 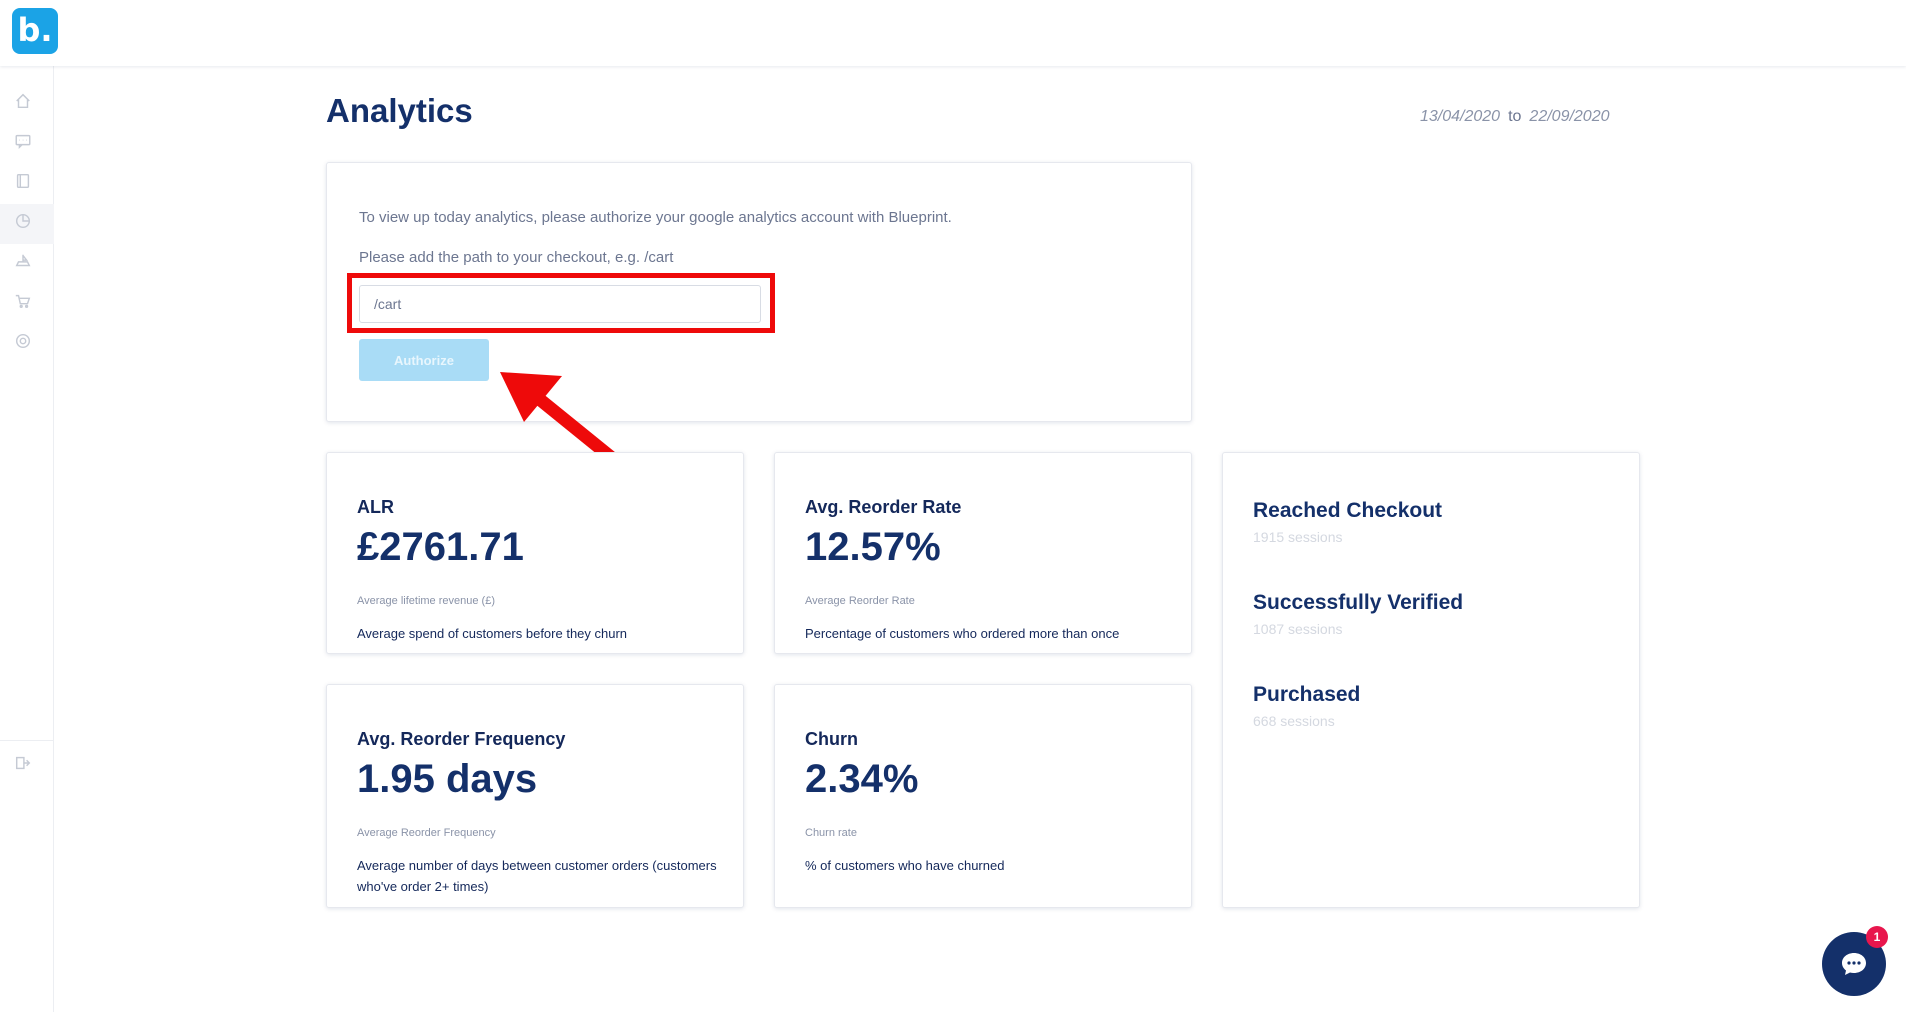 What do you see at coordinates (27, 539) in the screenshot?
I see `sidebar-nav` at bounding box center [27, 539].